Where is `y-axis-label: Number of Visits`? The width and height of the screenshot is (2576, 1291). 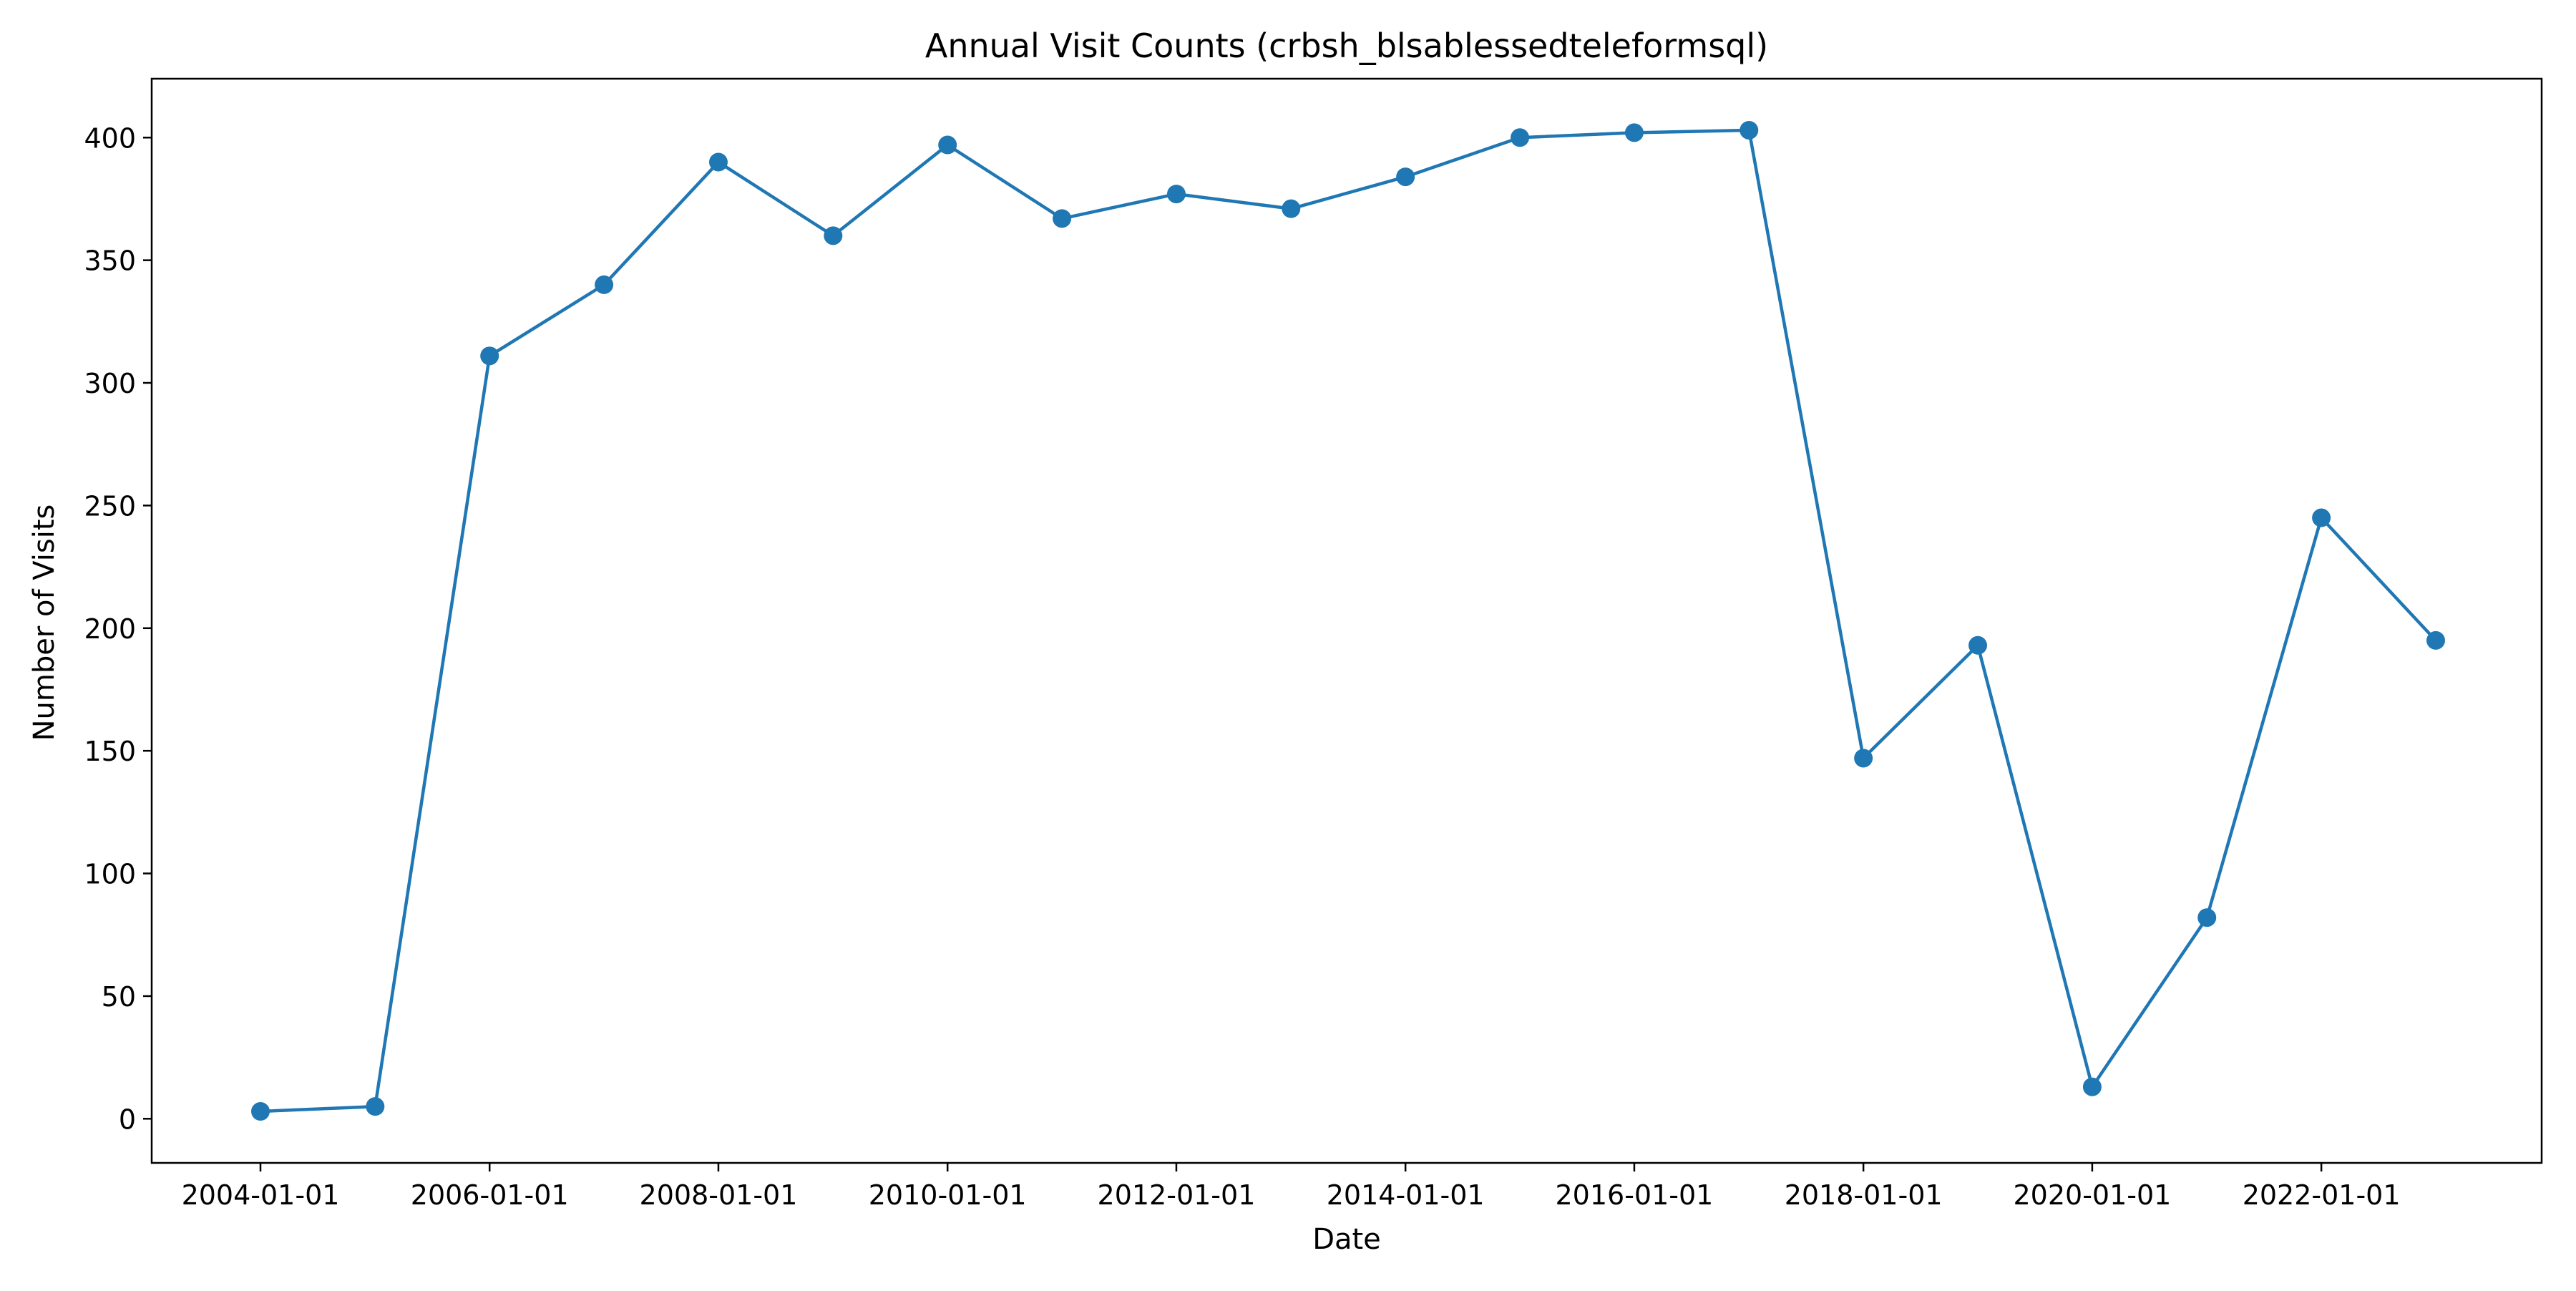
y-axis-label: Number of Visits is located at coordinates (44, 623).